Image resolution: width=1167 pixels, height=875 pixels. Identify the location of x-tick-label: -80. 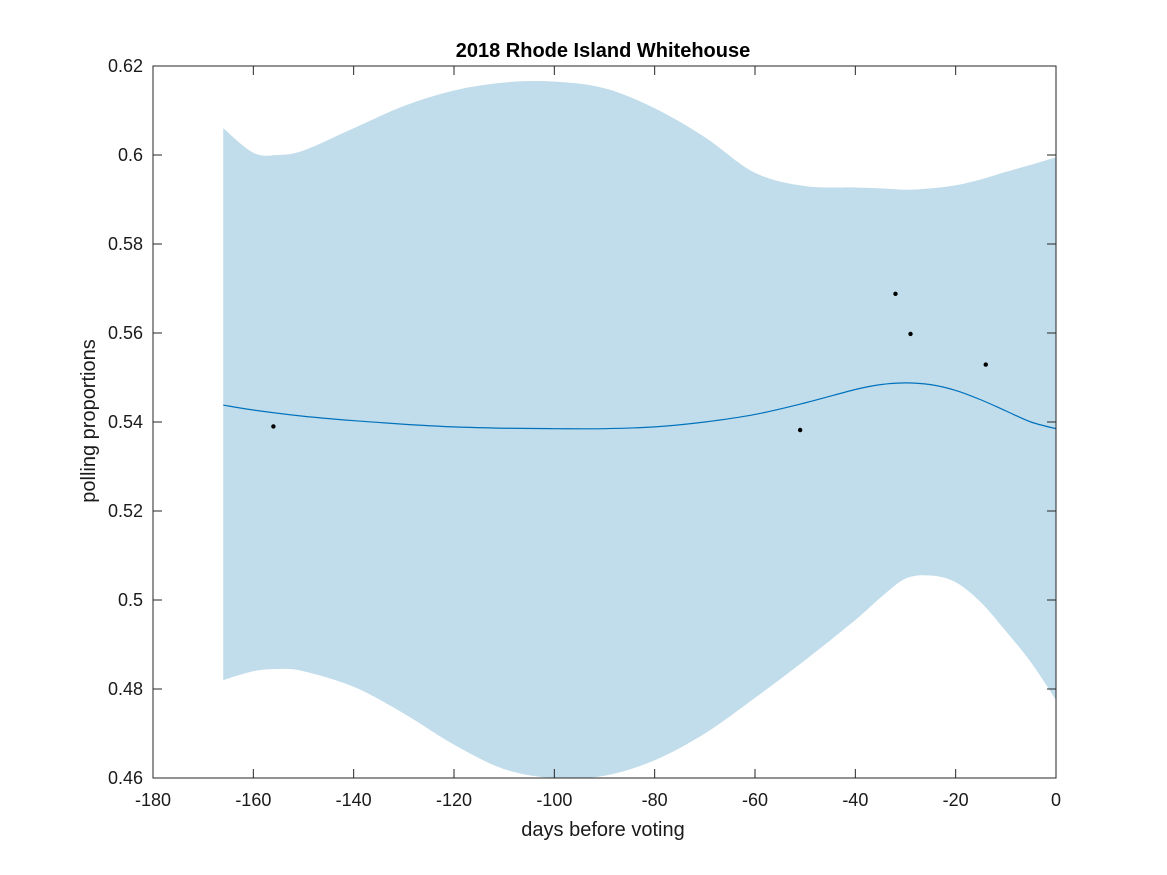
(655, 800).